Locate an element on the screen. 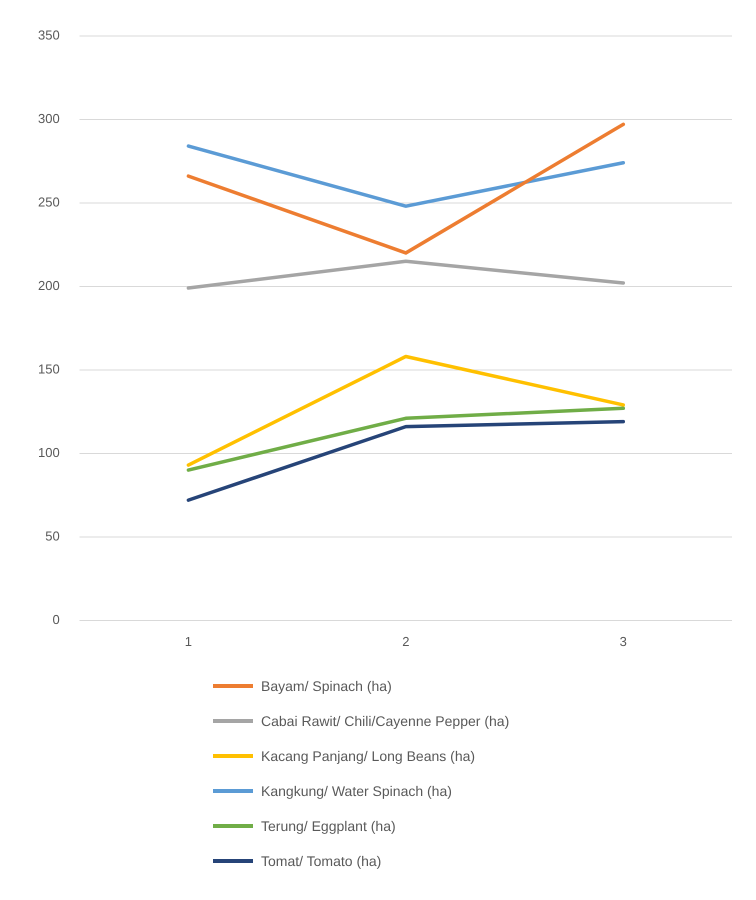  x-tick-label: 1 is located at coordinates (188, 641).